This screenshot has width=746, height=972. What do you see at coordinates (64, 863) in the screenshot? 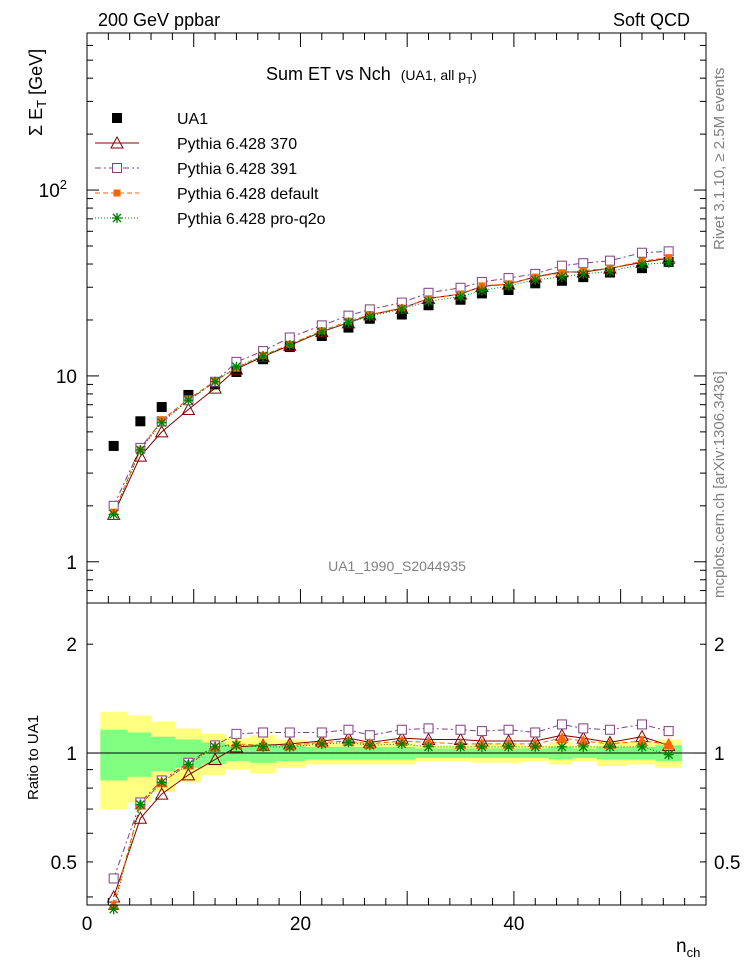
I see `ratio-ytick-label: 0.5` at bounding box center [64, 863].